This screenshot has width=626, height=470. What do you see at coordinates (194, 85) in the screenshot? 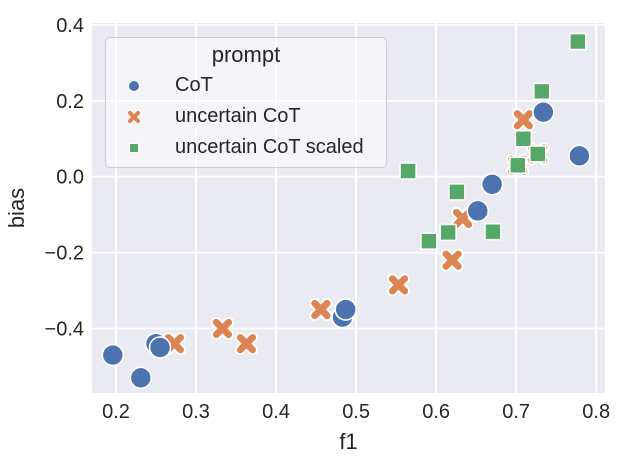
I see `legend-item-label: CoT` at bounding box center [194, 85].